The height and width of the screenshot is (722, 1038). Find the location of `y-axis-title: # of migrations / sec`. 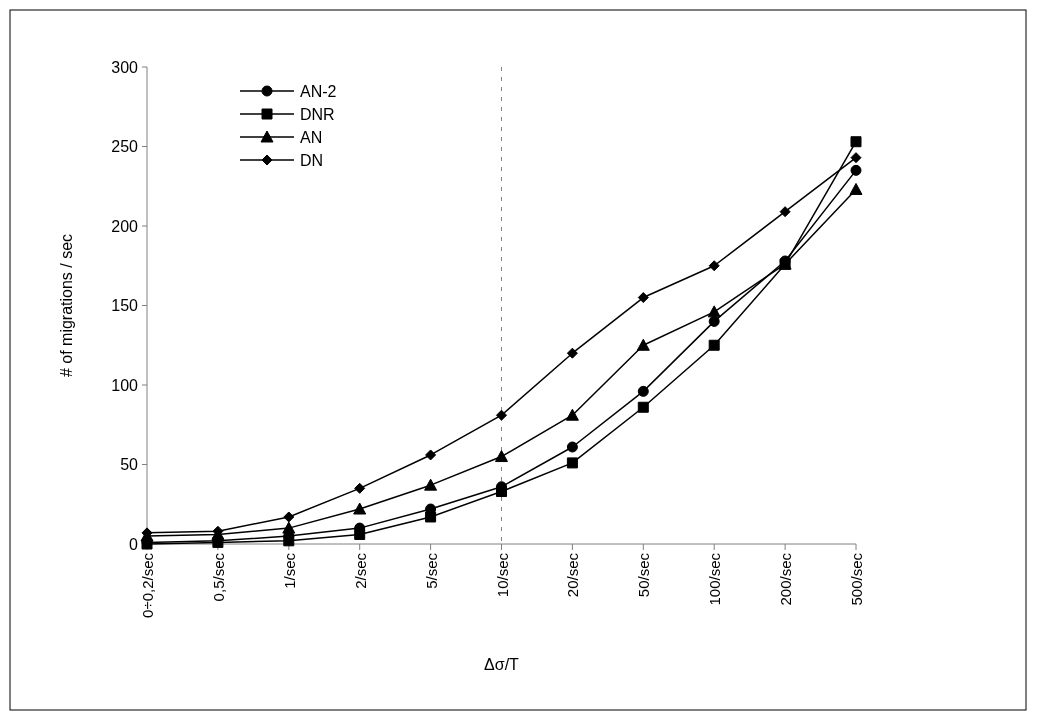

y-axis-title: # of migrations / sec is located at coordinates (66, 305).